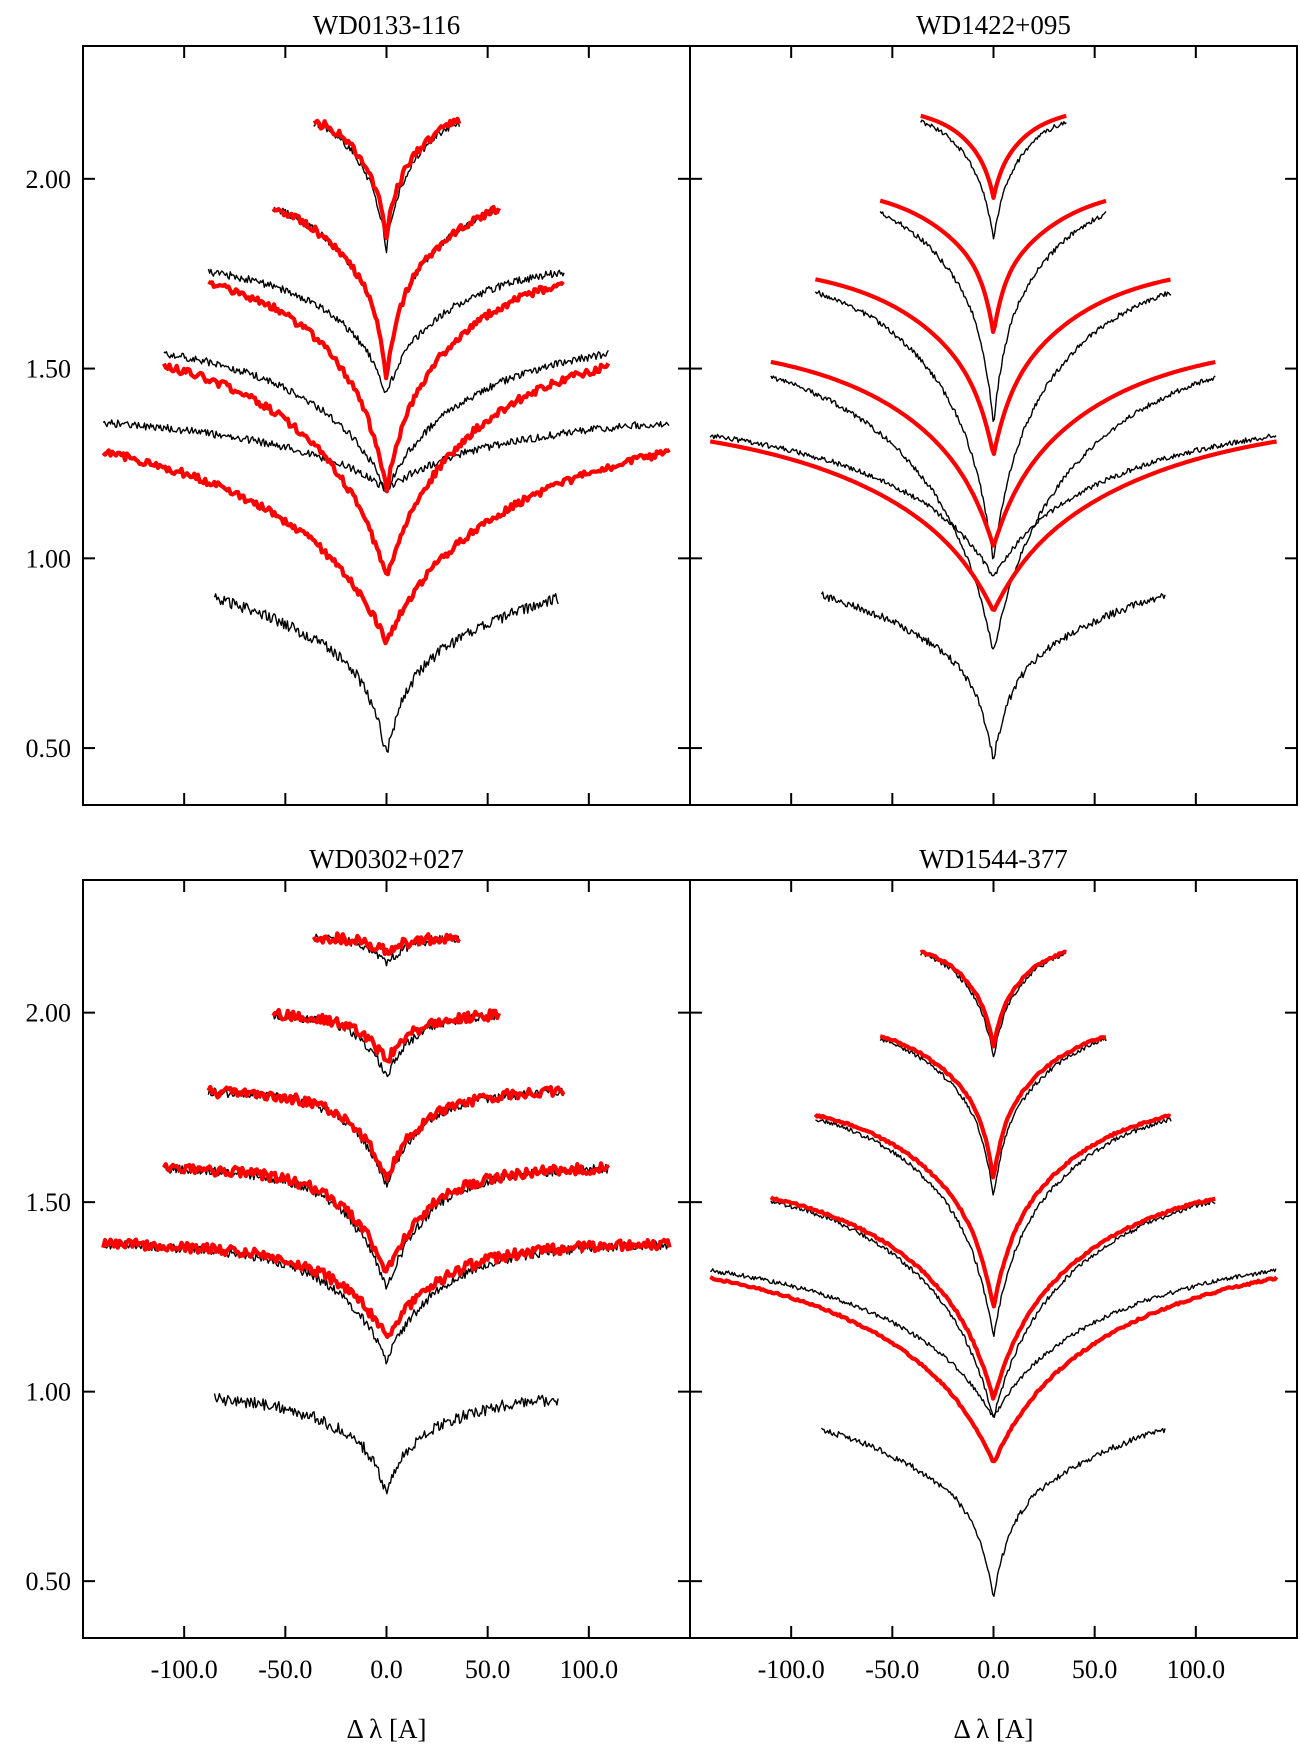 Image resolution: width=1300 pixels, height=1746 pixels. What do you see at coordinates (386, 859) in the screenshot?
I see `panel-title: WD0302+027` at bounding box center [386, 859].